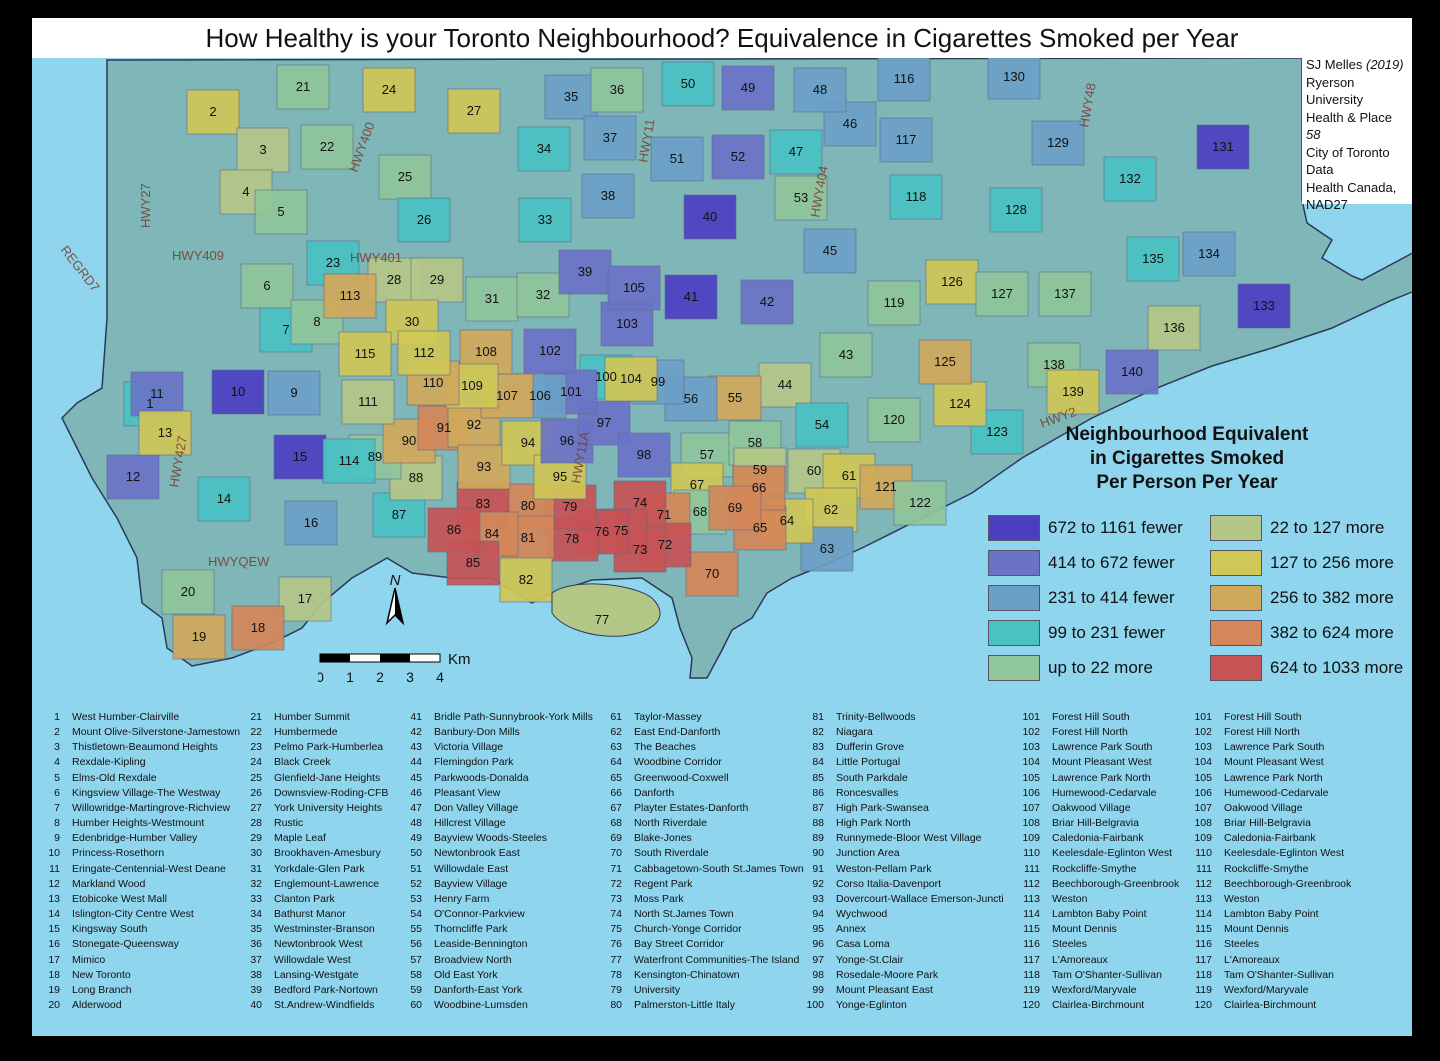  I want to click on region-label-90: 90, so click(409, 440).